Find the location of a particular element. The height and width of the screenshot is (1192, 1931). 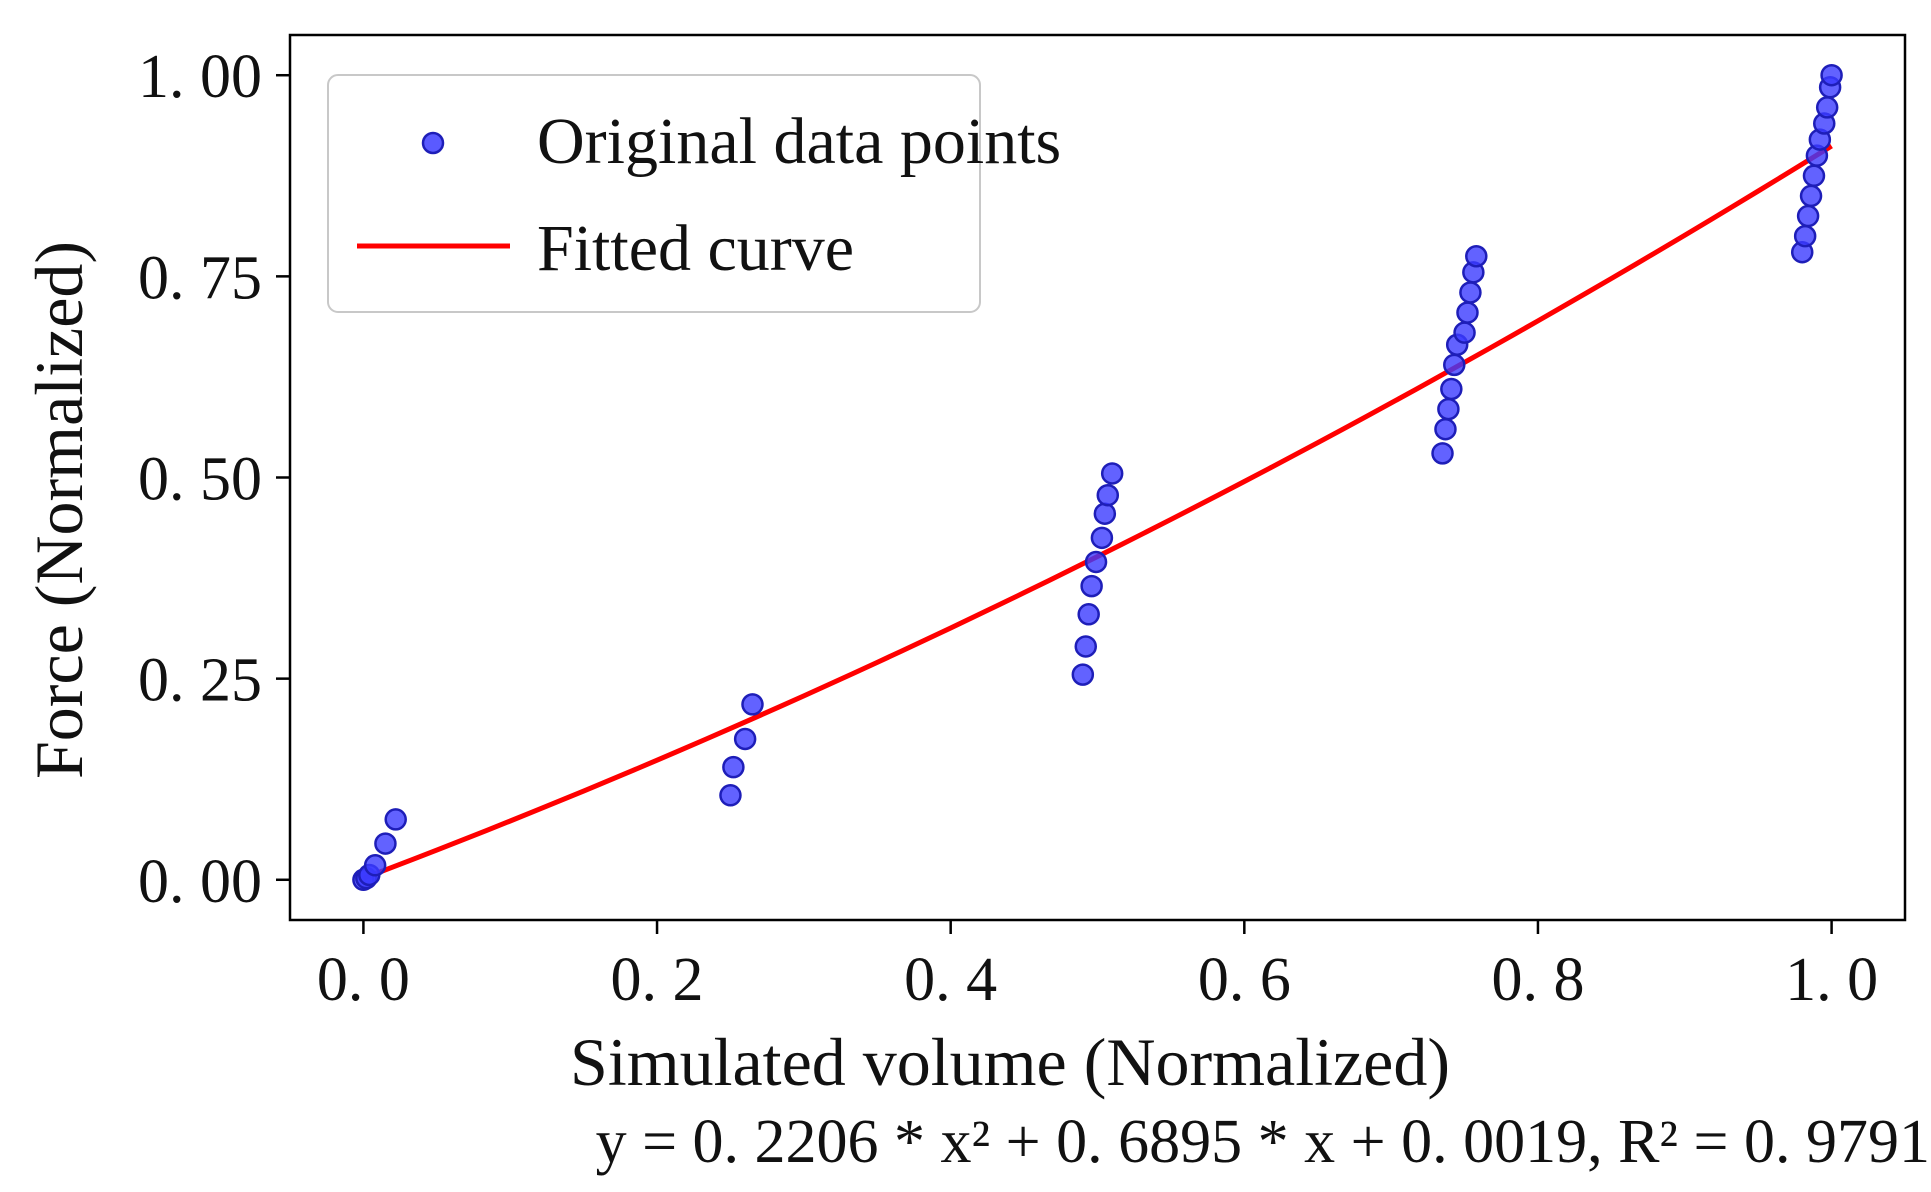

x-tick-label: 0. 6 is located at coordinates (1244, 980).